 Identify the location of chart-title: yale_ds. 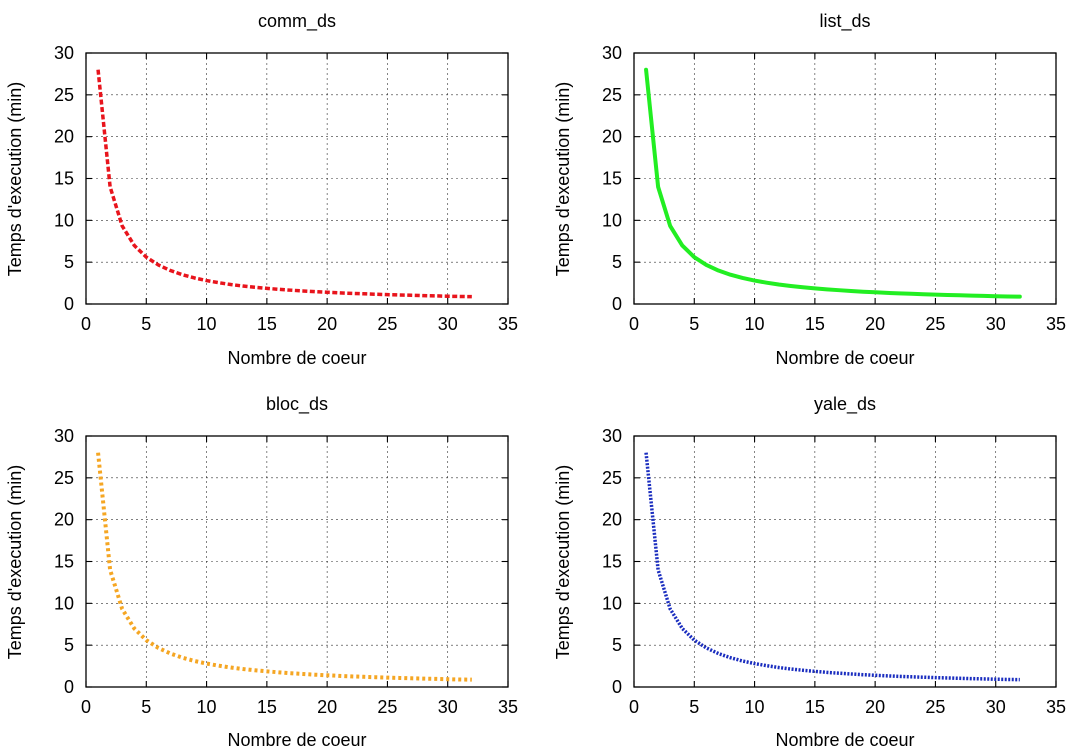
(845, 404).